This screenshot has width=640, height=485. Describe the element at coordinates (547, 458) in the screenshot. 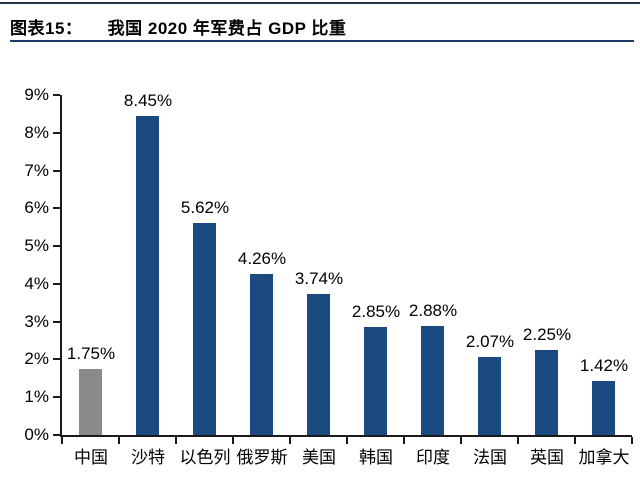

I see `category-label-英国: 英国` at that location.